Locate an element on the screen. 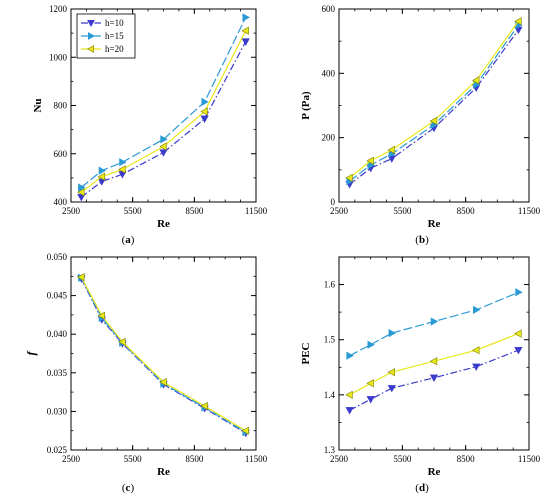 The image size is (550, 496). legend-label: h=15 is located at coordinates (114, 36).